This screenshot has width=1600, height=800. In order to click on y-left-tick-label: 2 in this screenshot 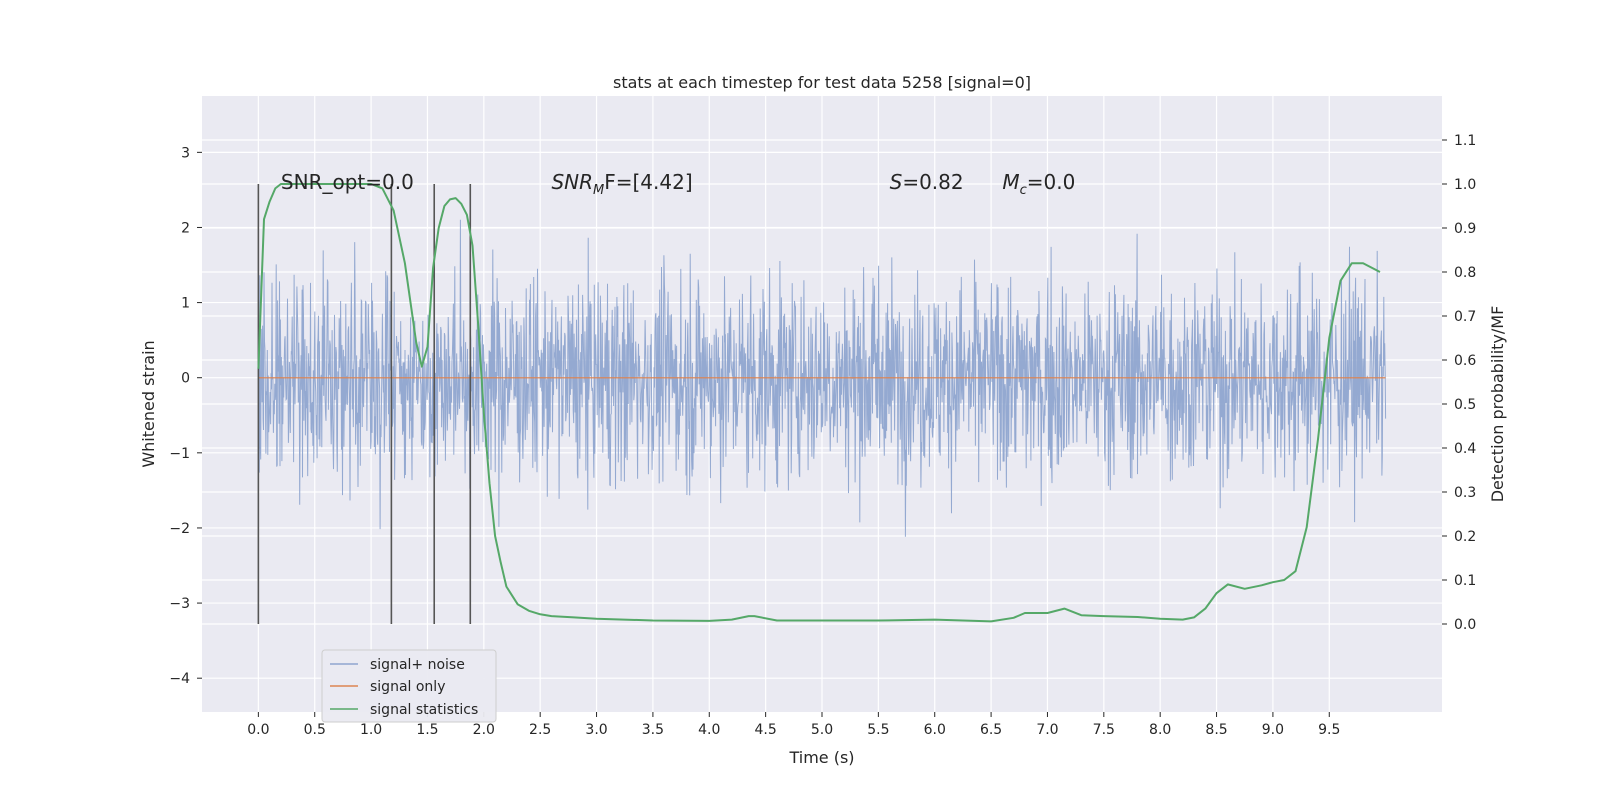, I will do `click(185, 228)`.